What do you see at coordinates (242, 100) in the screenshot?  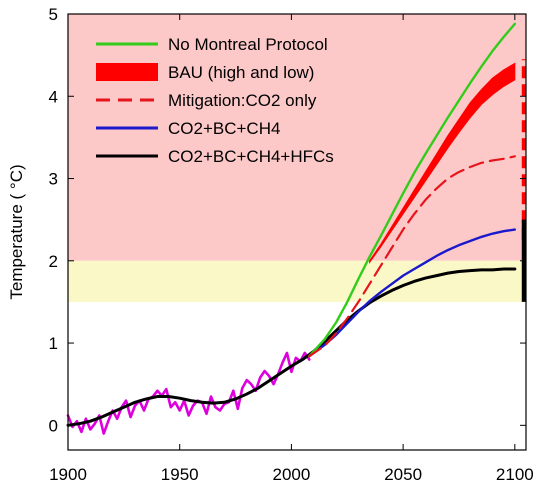 I see `legend-label: Mitigation:CO2 only` at bounding box center [242, 100].